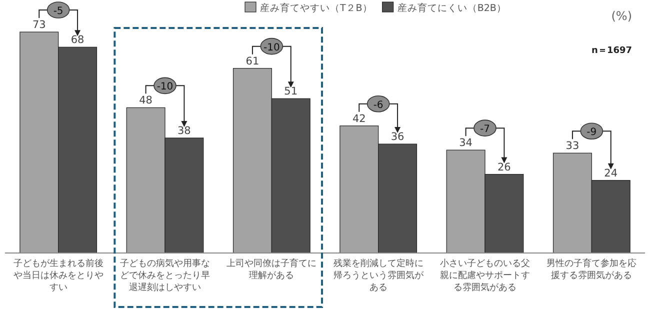 The width and height of the screenshot is (650, 309). I want to click on data-label: 51, so click(291, 92).